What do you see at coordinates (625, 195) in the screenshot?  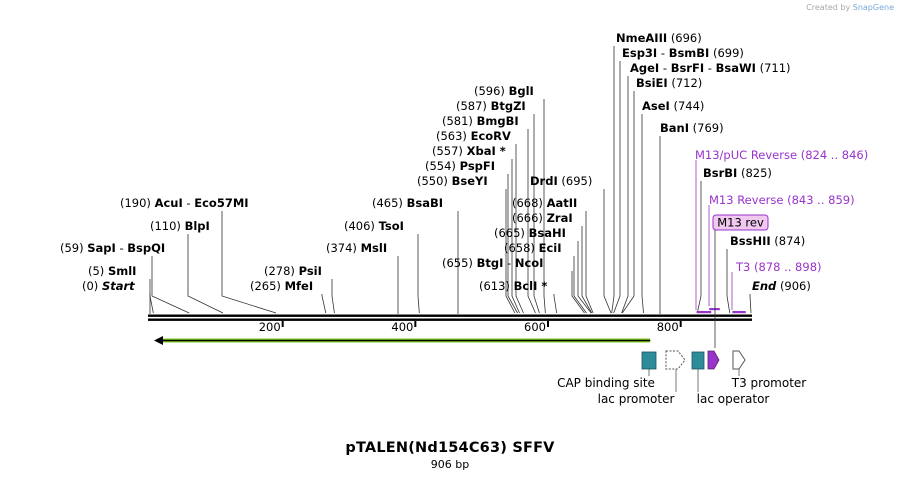 I see `site-line-agei` at bounding box center [625, 195].